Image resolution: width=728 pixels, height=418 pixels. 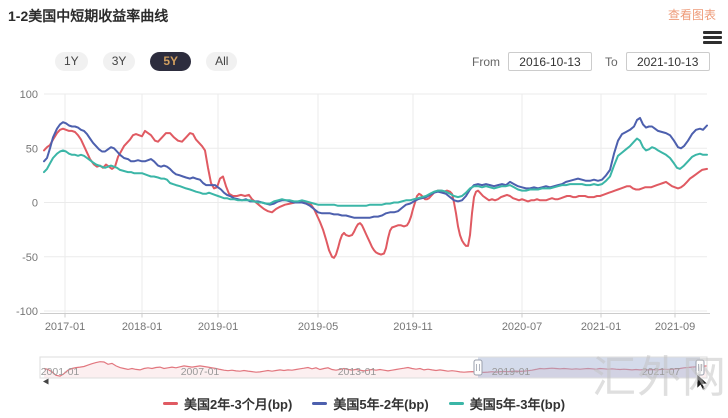 I want to click on navigator-handle-right, so click(x=700, y=367).